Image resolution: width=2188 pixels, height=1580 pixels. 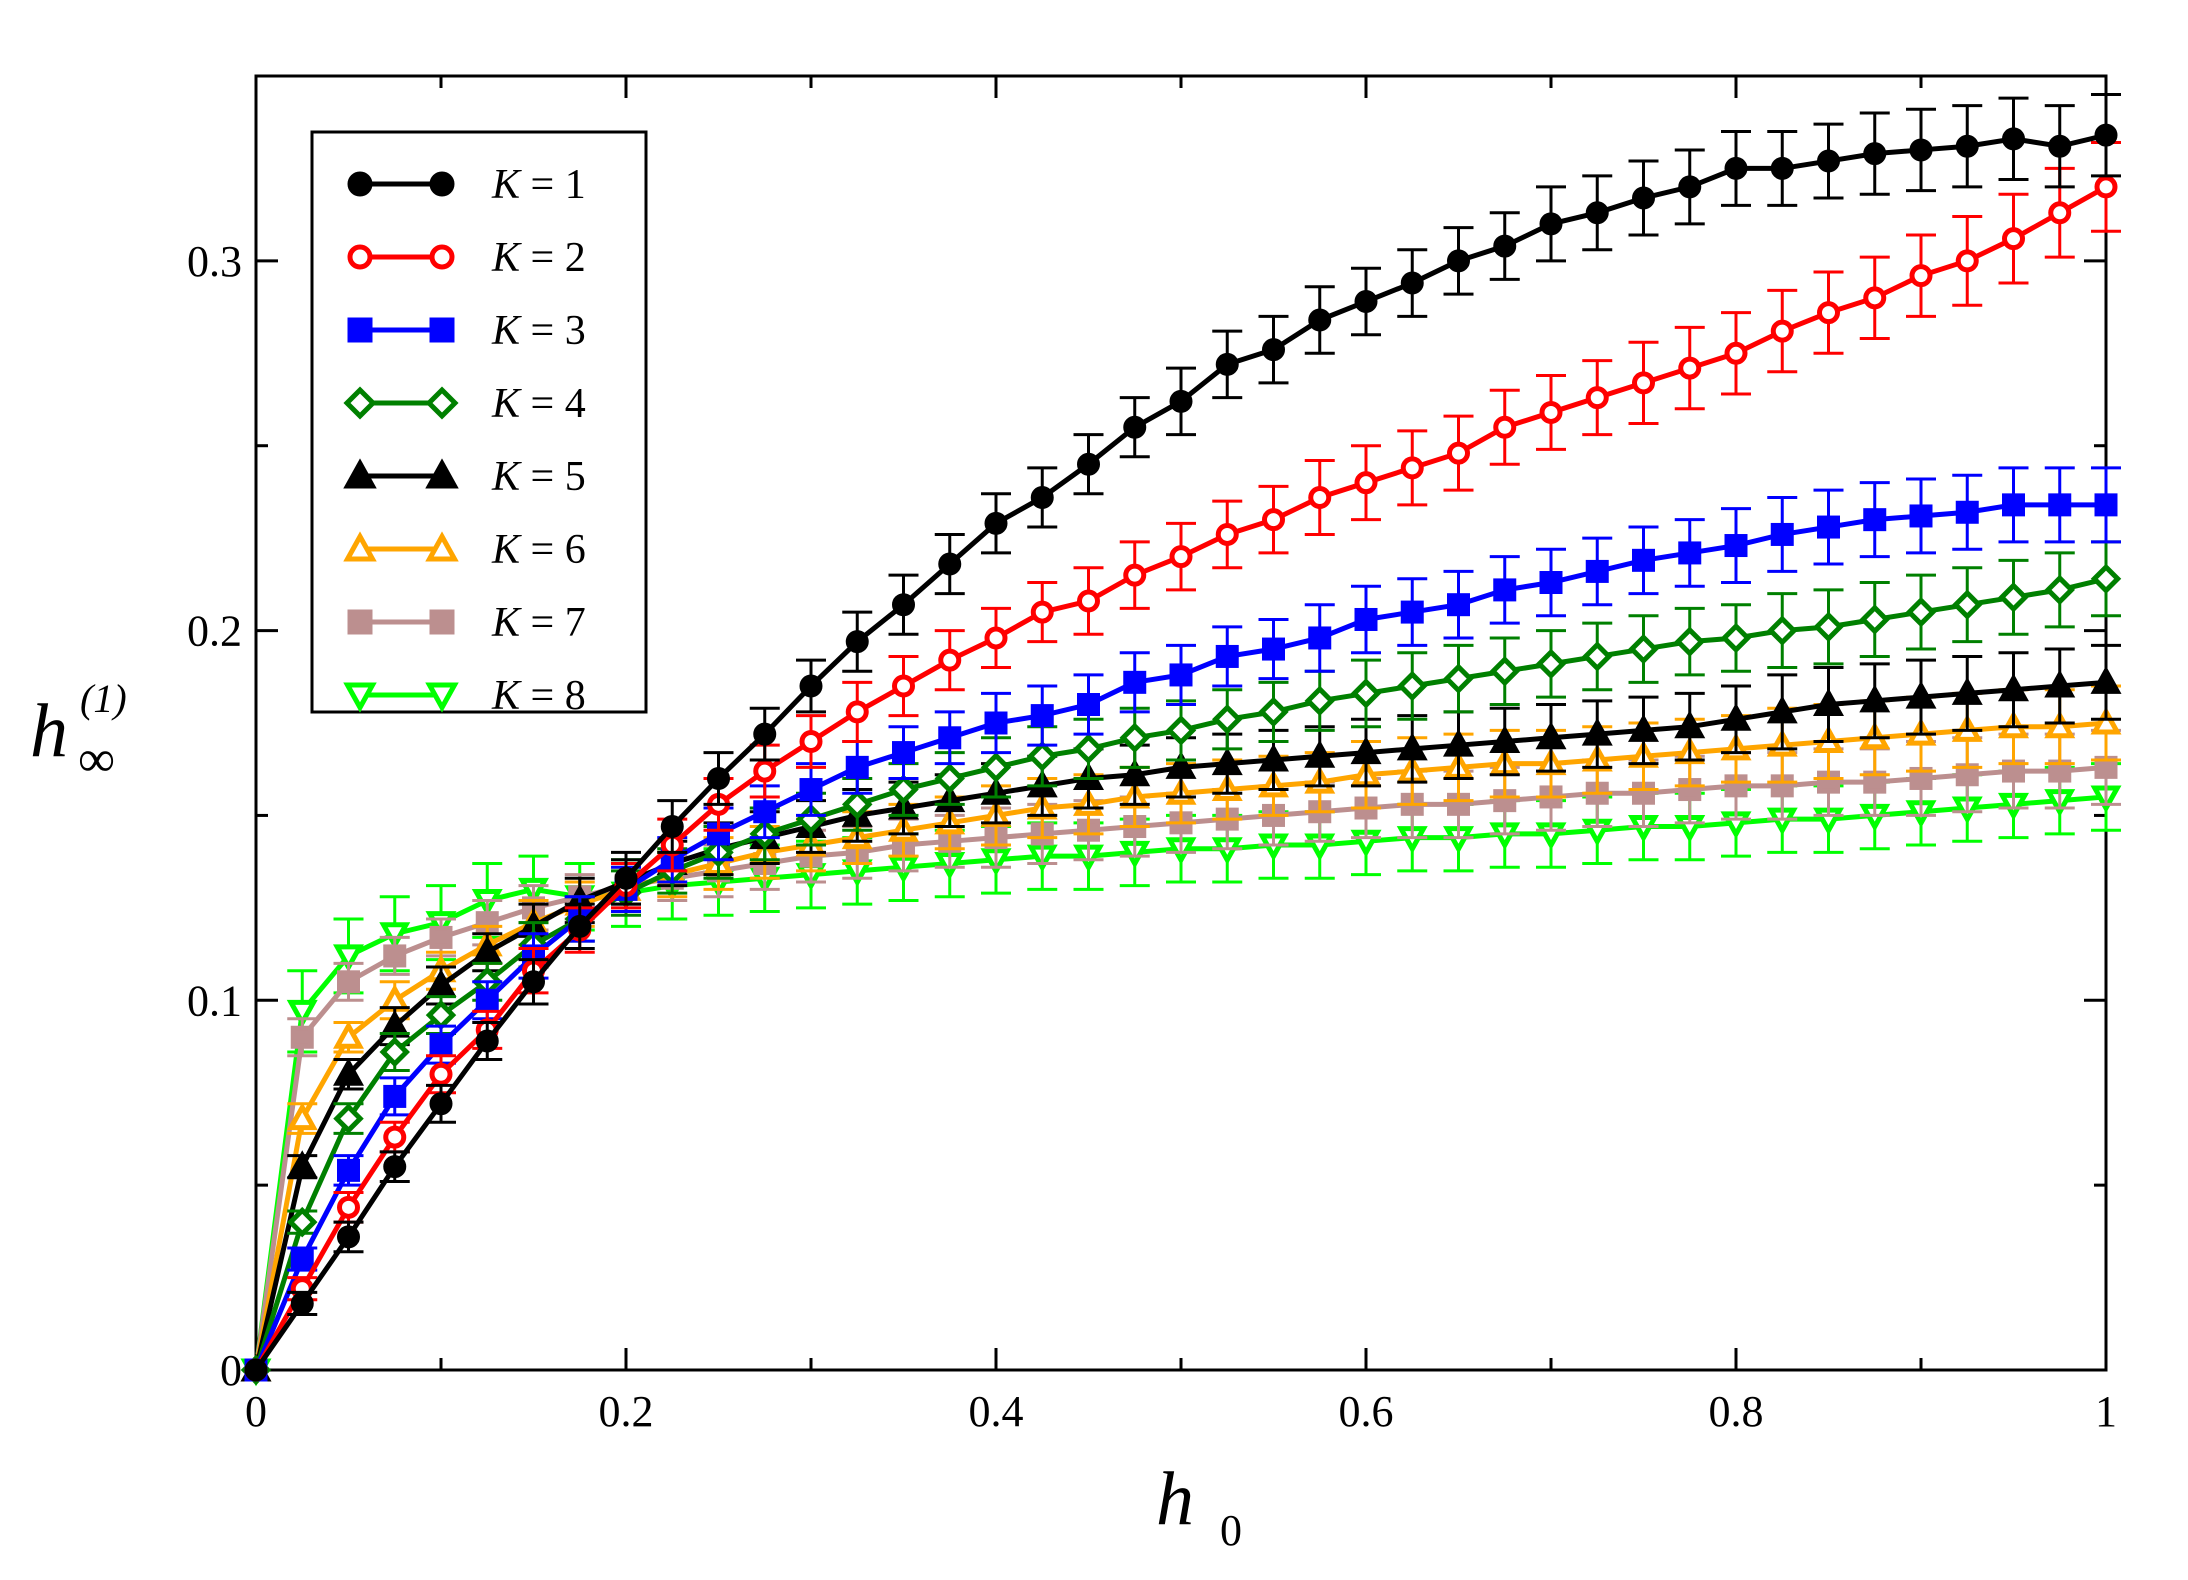 What do you see at coordinates (464, 696) in the screenshot?
I see `legend-entry-k-8: K = 8` at bounding box center [464, 696].